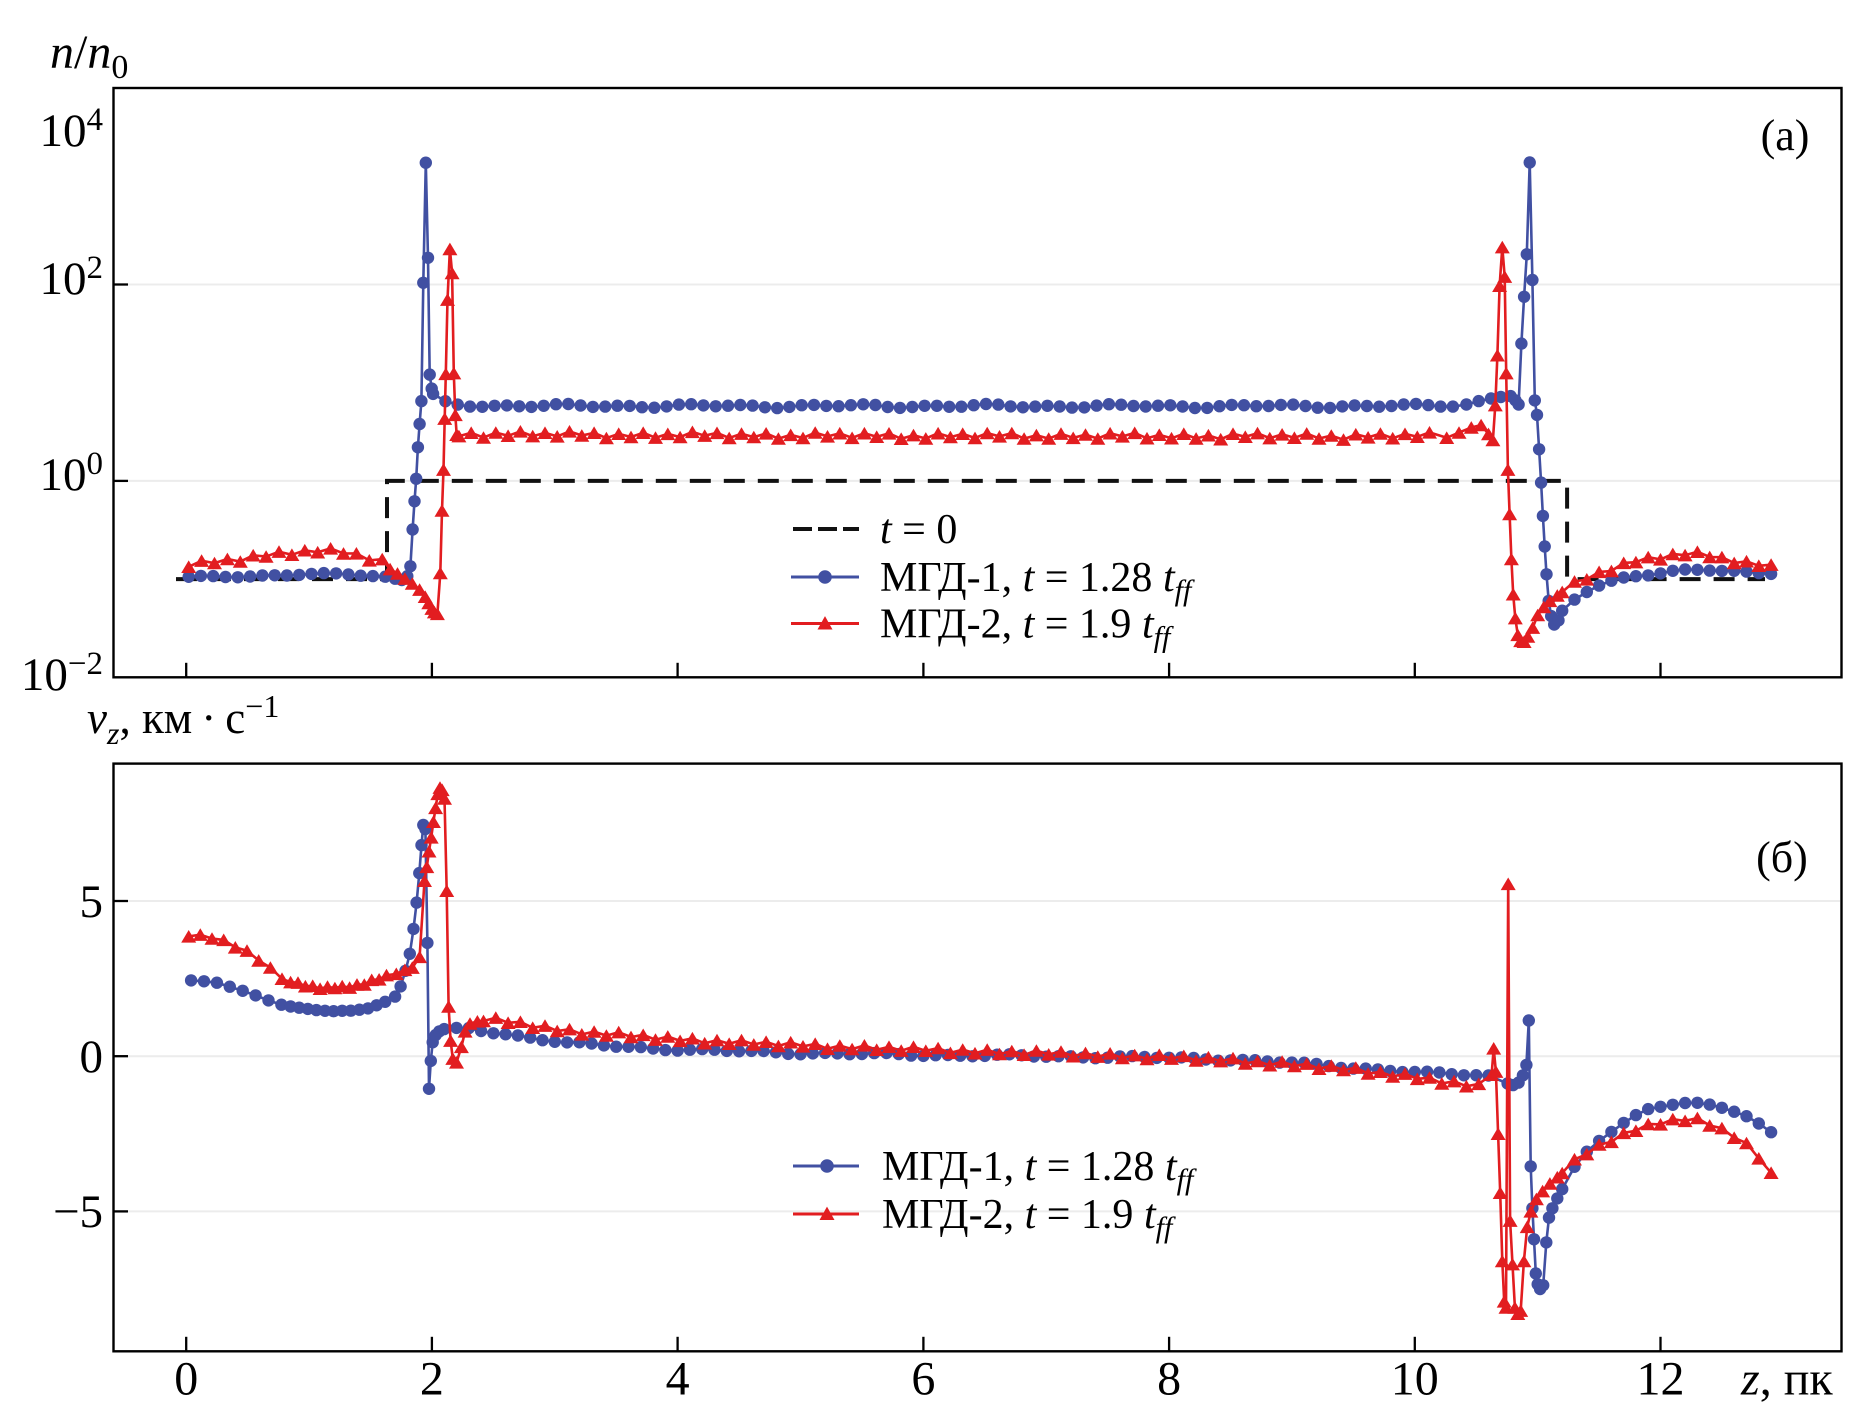 The image size is (1866, 1423). I want to click on svg-text: (a), so click(1785, 135).